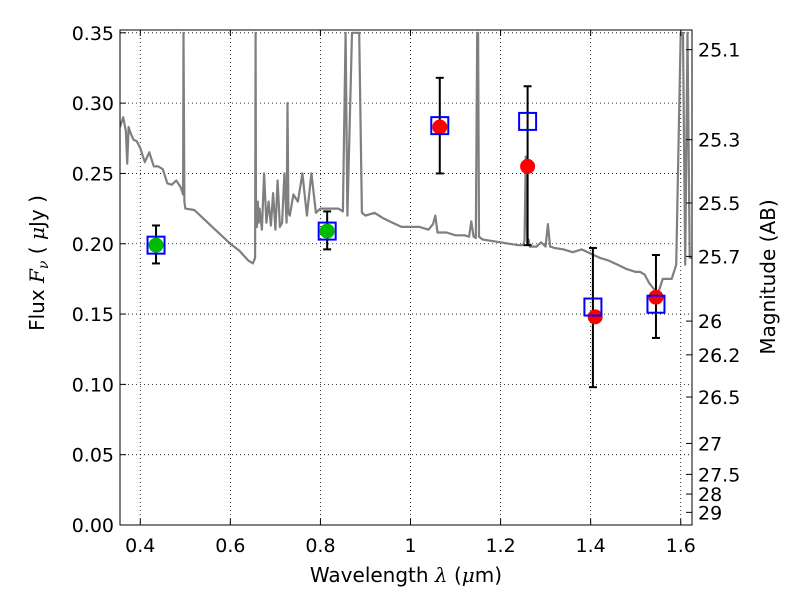 This screenshot has width=800, height=600. I want to click on x-tick-label: 1.4, so click(591, 546).